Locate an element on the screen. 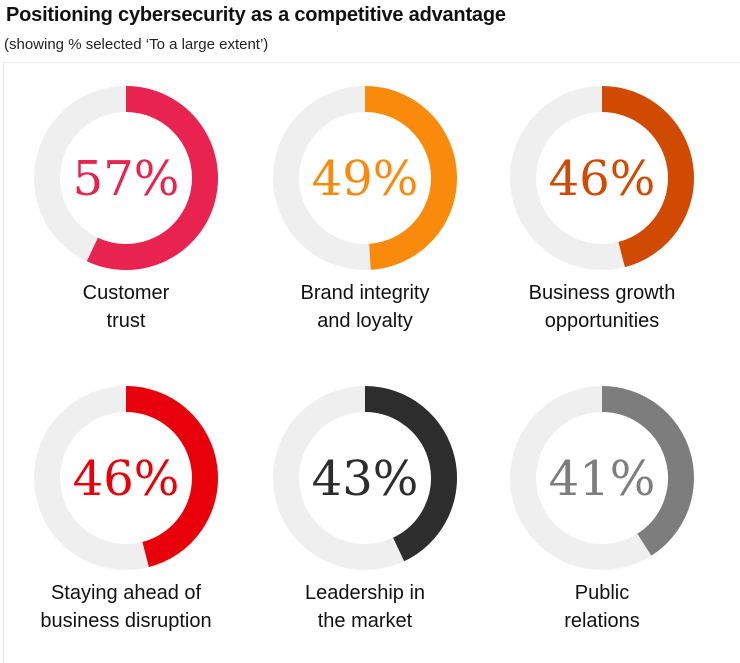 This screenshot has height=663, width=740. donut-chart: 49% Brand integrity and loyalty is located at coordinates (365, 209).